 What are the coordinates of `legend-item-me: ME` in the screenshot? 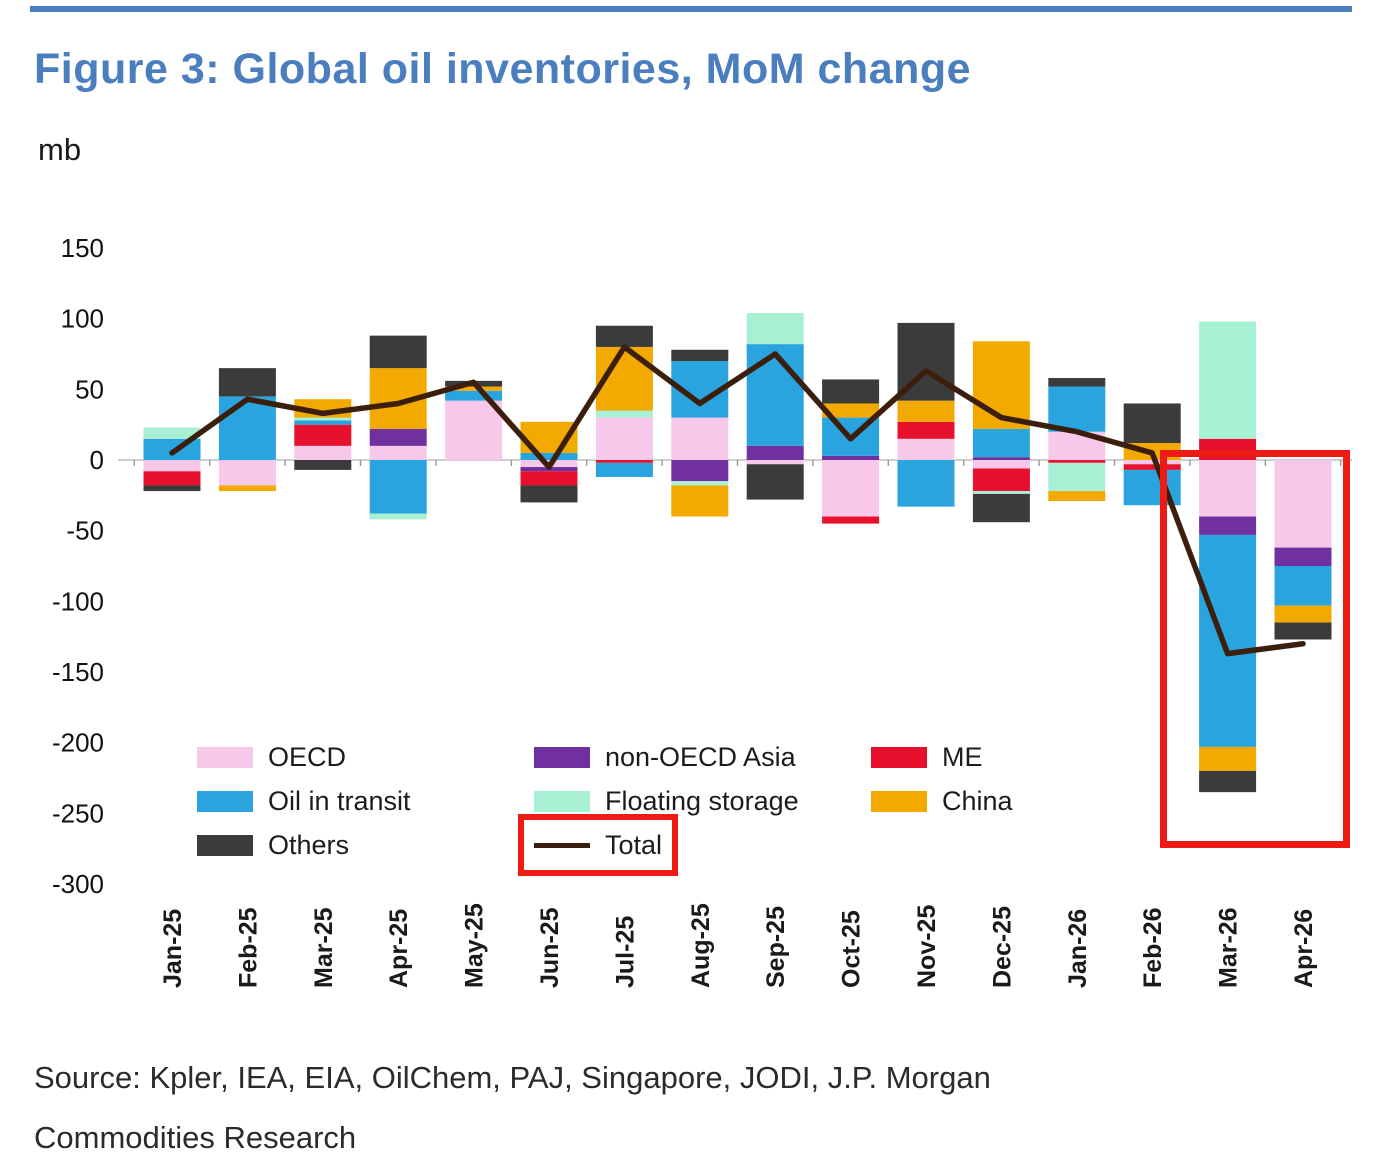 It's located at (927, 757).